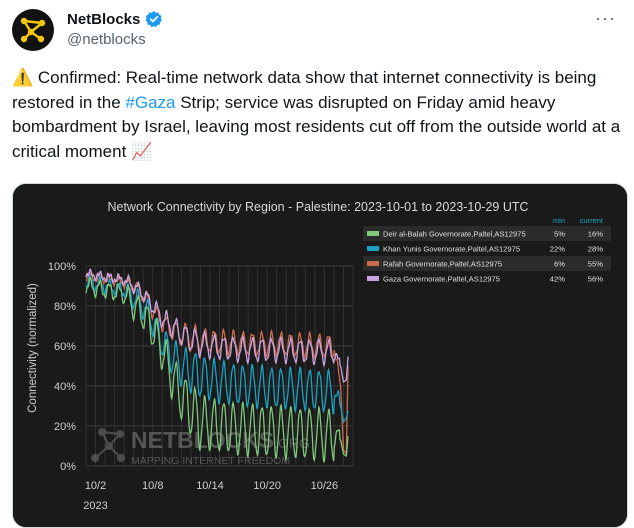 This screenshot has height=528, width=634. What do you see at coordinates (595, 234) in the screenshot?
I see `legend-series-current: 16%` at bounding box center [595, 234].